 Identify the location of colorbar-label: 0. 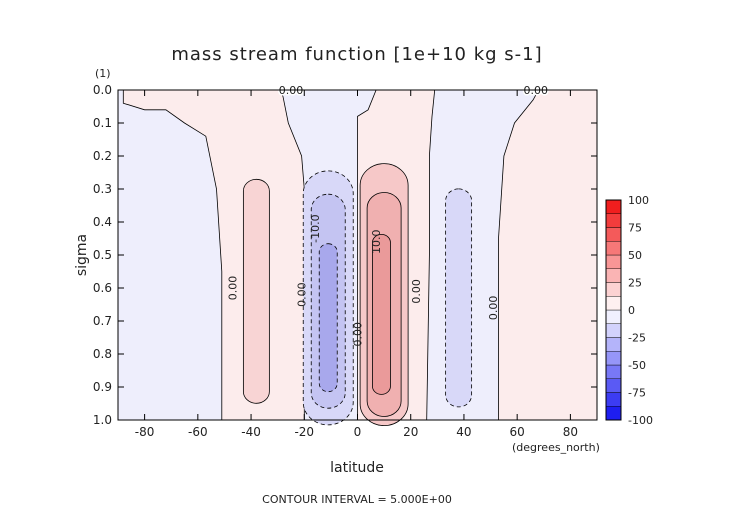
(631, 310).